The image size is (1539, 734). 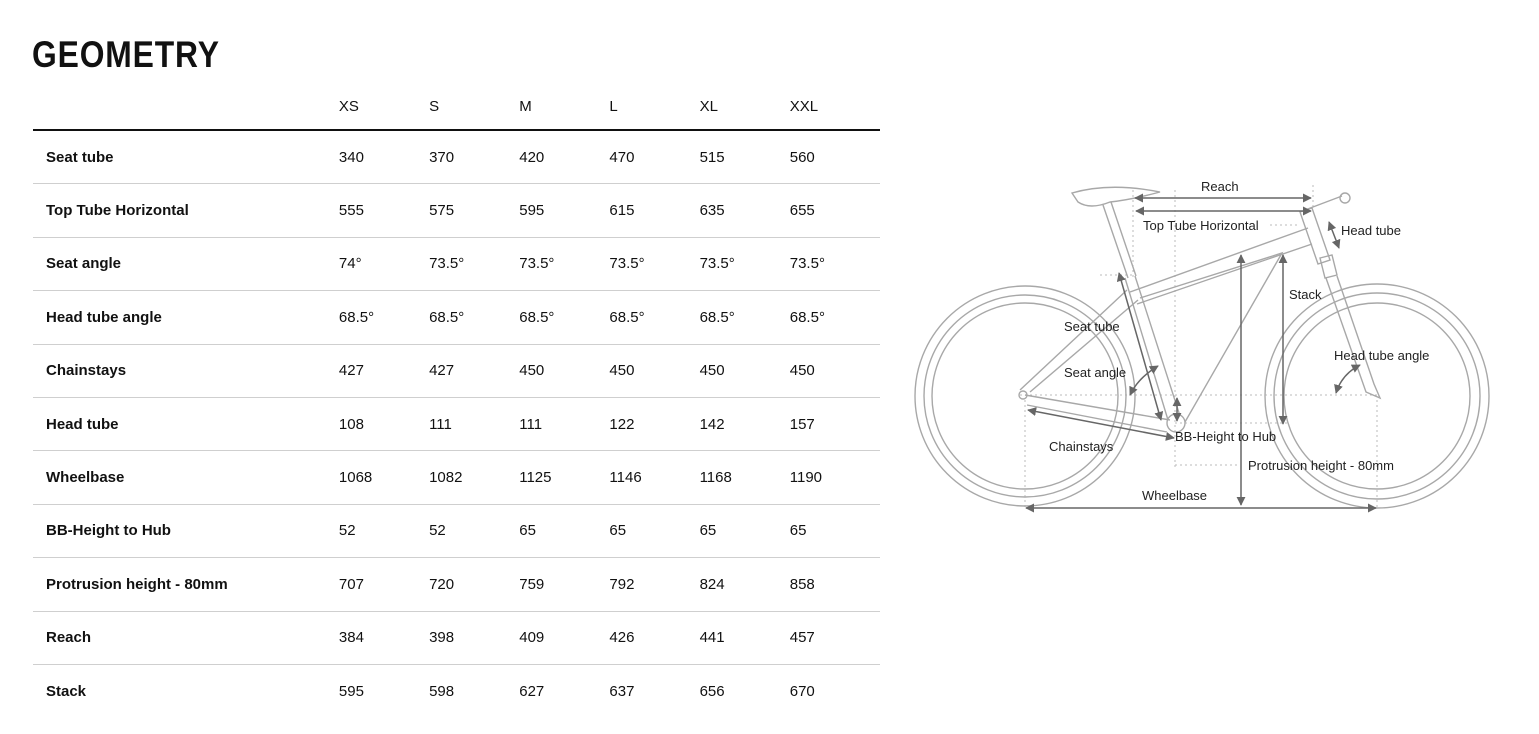 What do you see at coordinates (186, 371) in the screenshot?
I see `row-label: Chainstays` at bounding box center [186, 371].